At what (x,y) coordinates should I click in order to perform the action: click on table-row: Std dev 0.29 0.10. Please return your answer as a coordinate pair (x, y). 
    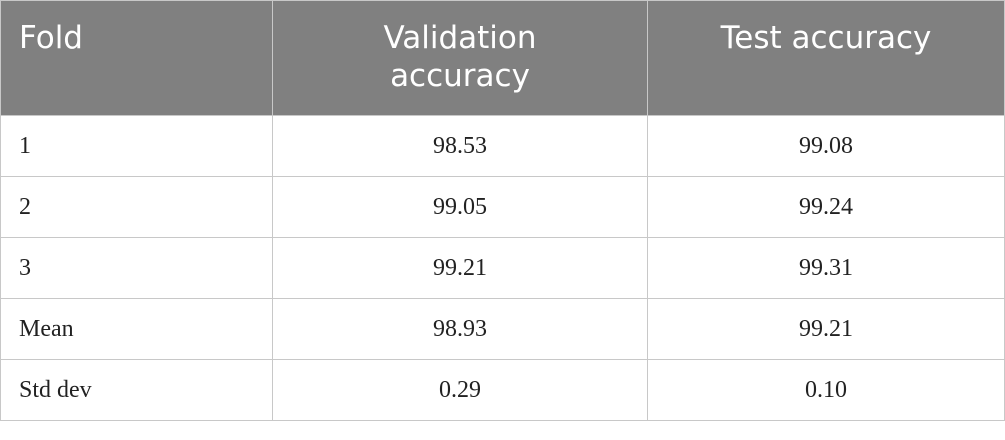
    Looking at the image, I should click on (502, 390).